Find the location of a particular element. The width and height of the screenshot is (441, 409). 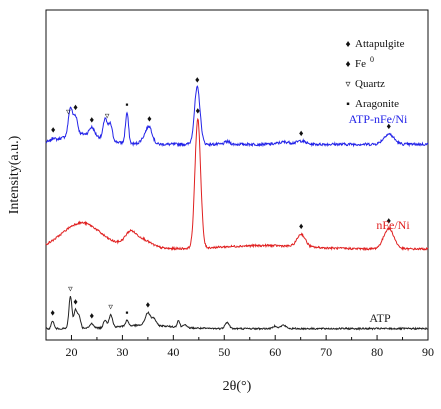

legend-item-aragonite: ▪ Aragonite is located at coordinates (372, 104).